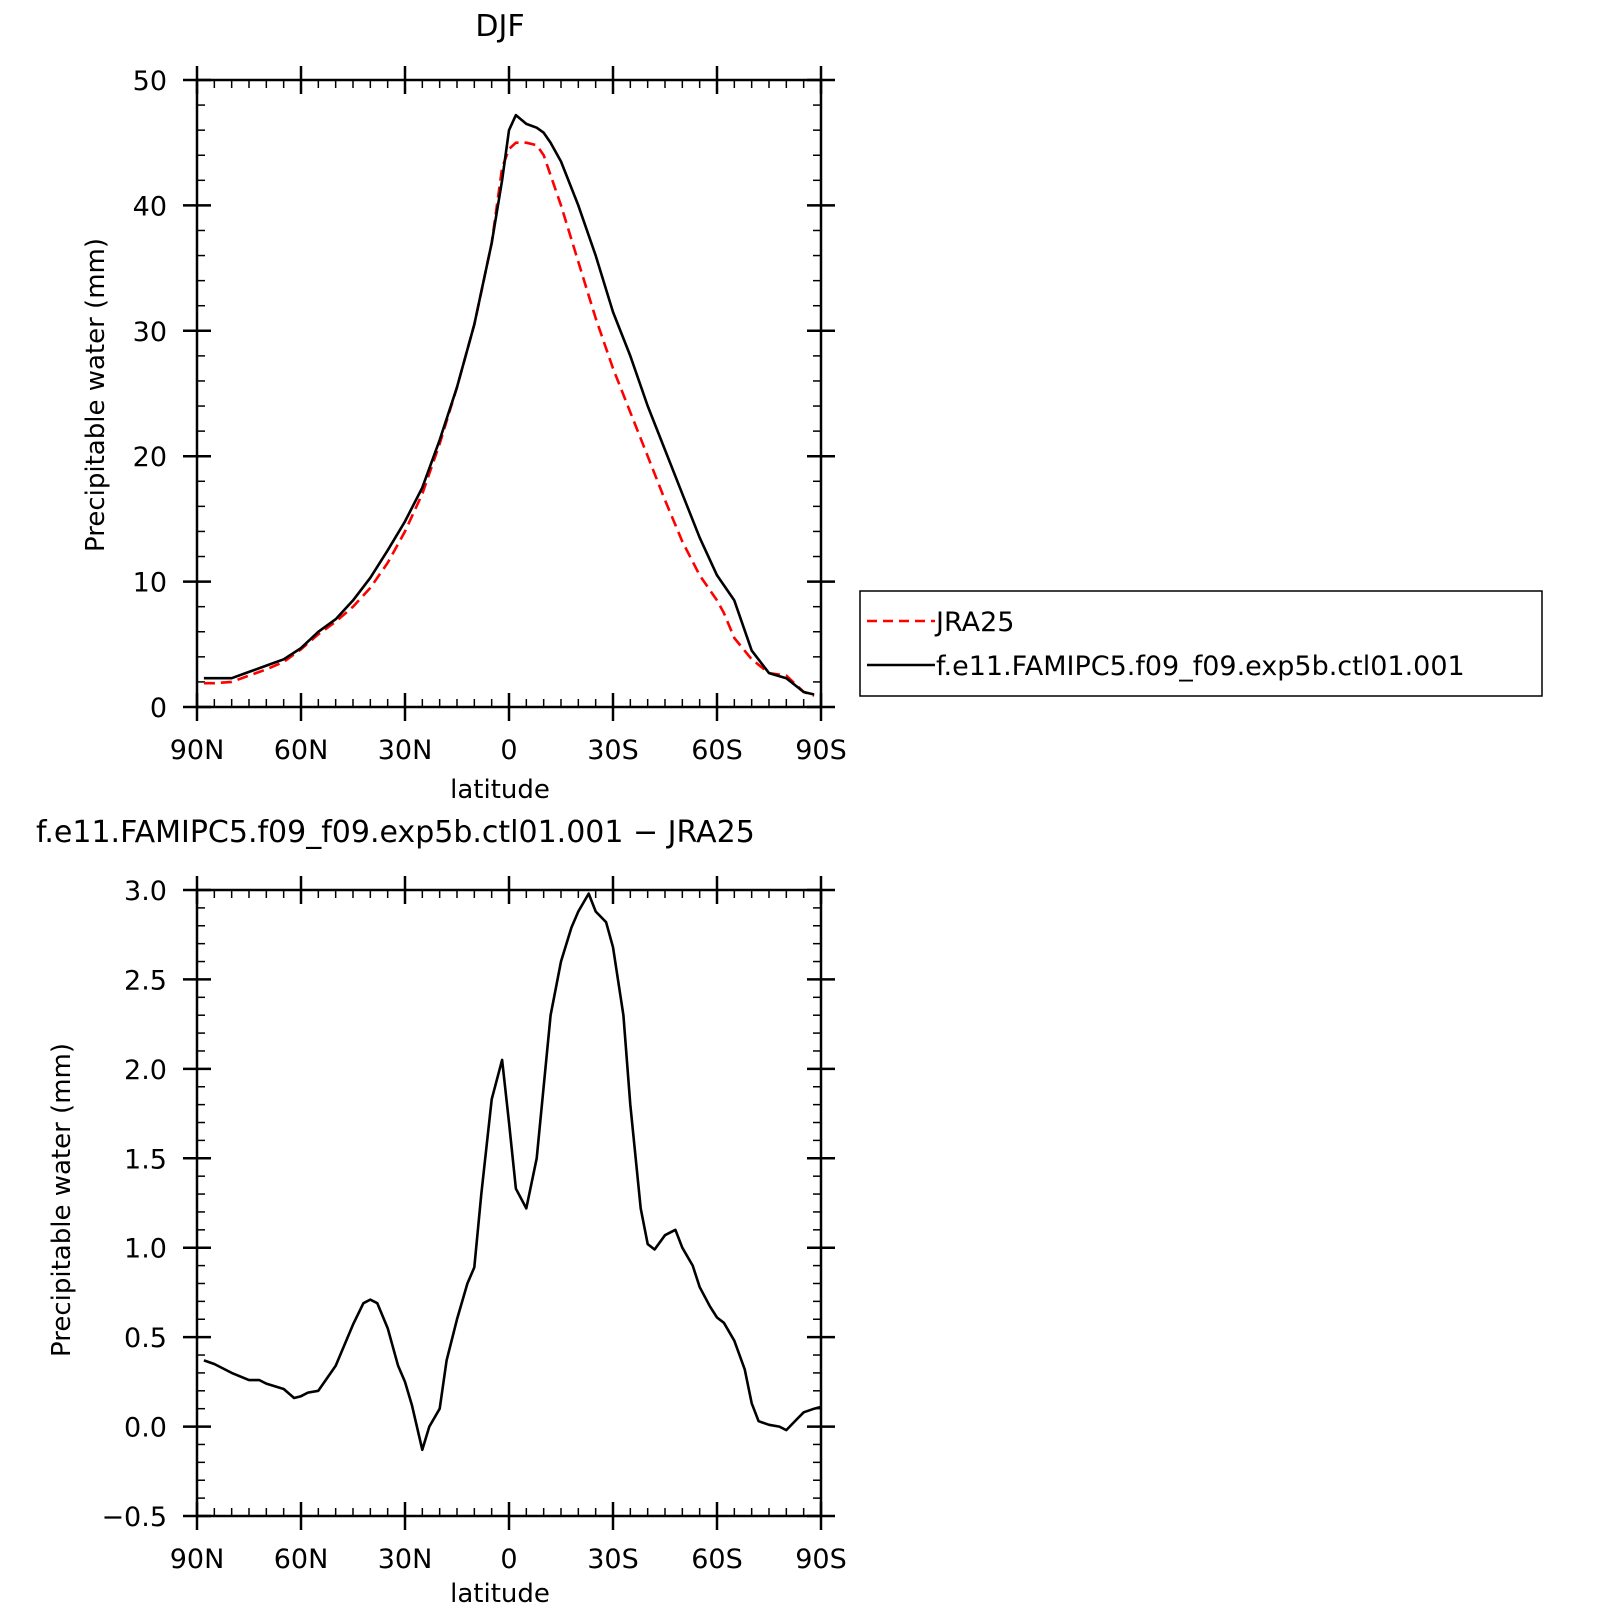 The height and width of the screenshot is (1619, 1619). I want to click on legend-label-jra25: JRA25, so click(974, 622).